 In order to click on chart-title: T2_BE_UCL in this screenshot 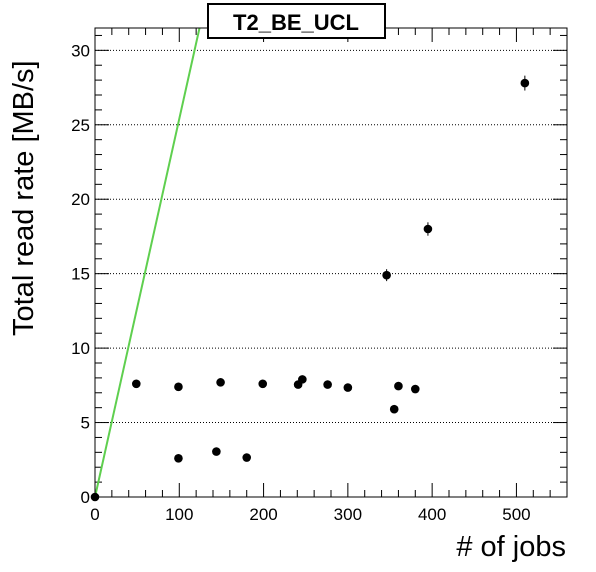, I will do `click(296, 22)`.